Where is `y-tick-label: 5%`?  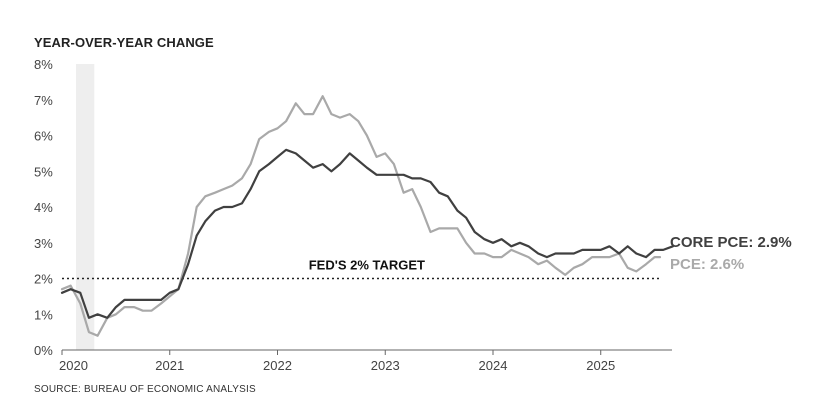 y-tick-label: 5% is located at coordinates (43, 171).